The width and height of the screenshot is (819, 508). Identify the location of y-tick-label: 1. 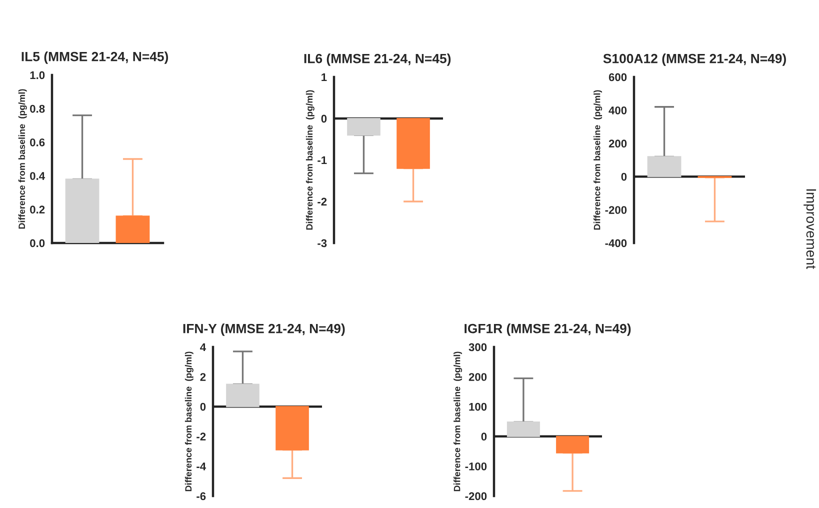
(324, 77).